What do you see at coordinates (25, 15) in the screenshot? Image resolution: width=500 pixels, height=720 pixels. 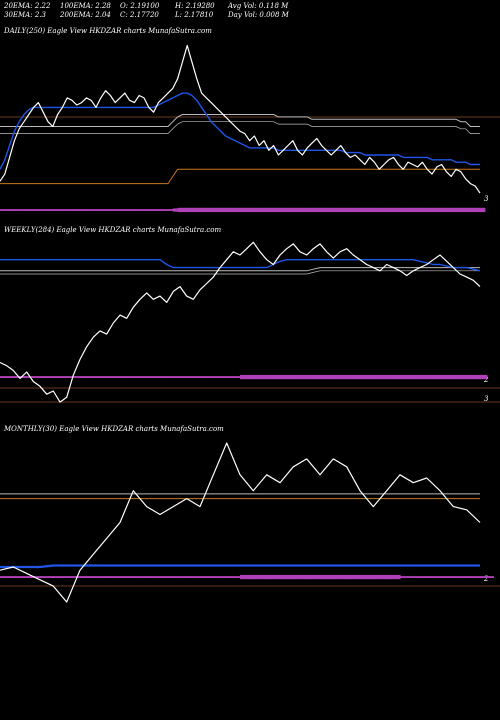 I see `ema30-label: 30EMA: 2.3` at bounding box center [25, 15].